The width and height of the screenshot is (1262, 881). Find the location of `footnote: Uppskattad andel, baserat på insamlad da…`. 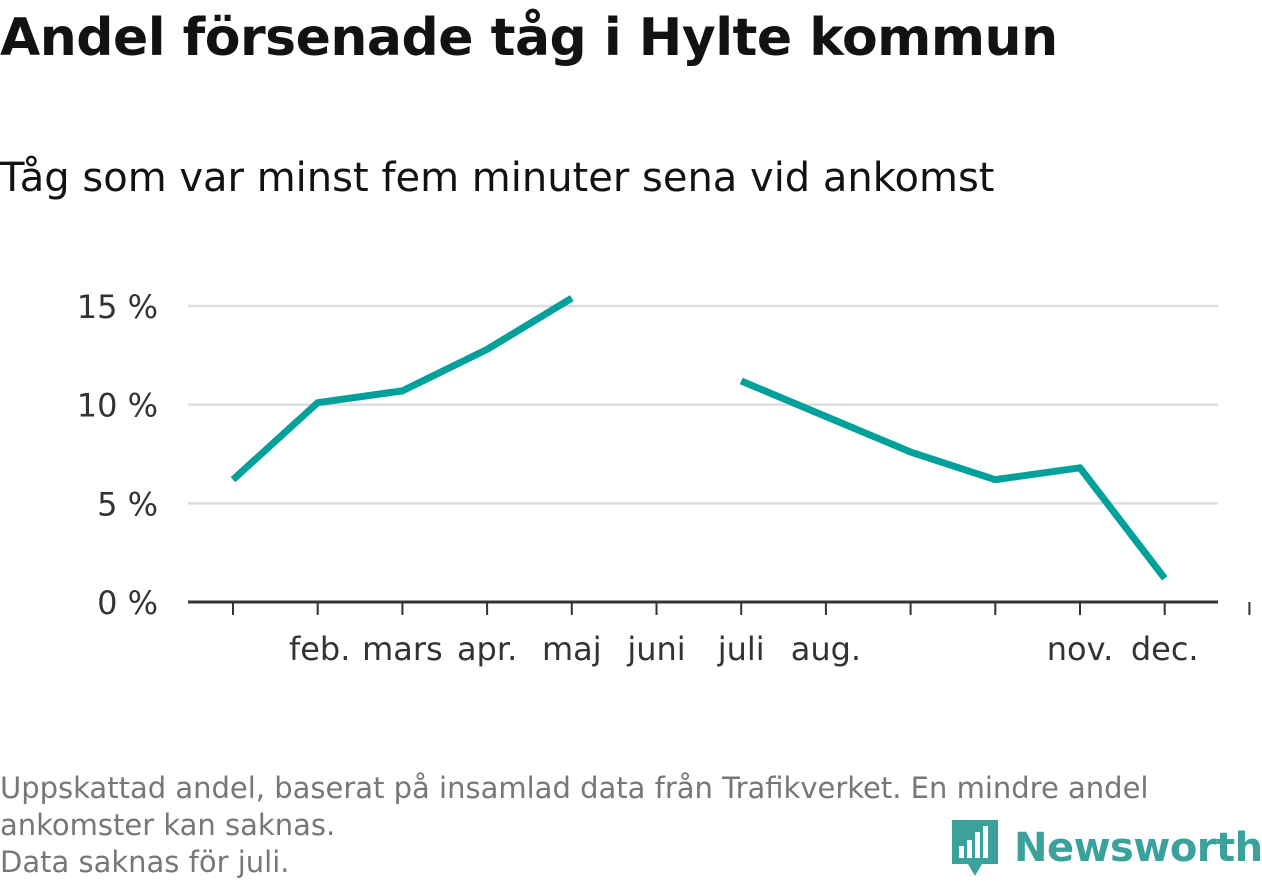

footnote: Uppskattad andel, baserat på insamlad da… is located at coordinates (625, 825).